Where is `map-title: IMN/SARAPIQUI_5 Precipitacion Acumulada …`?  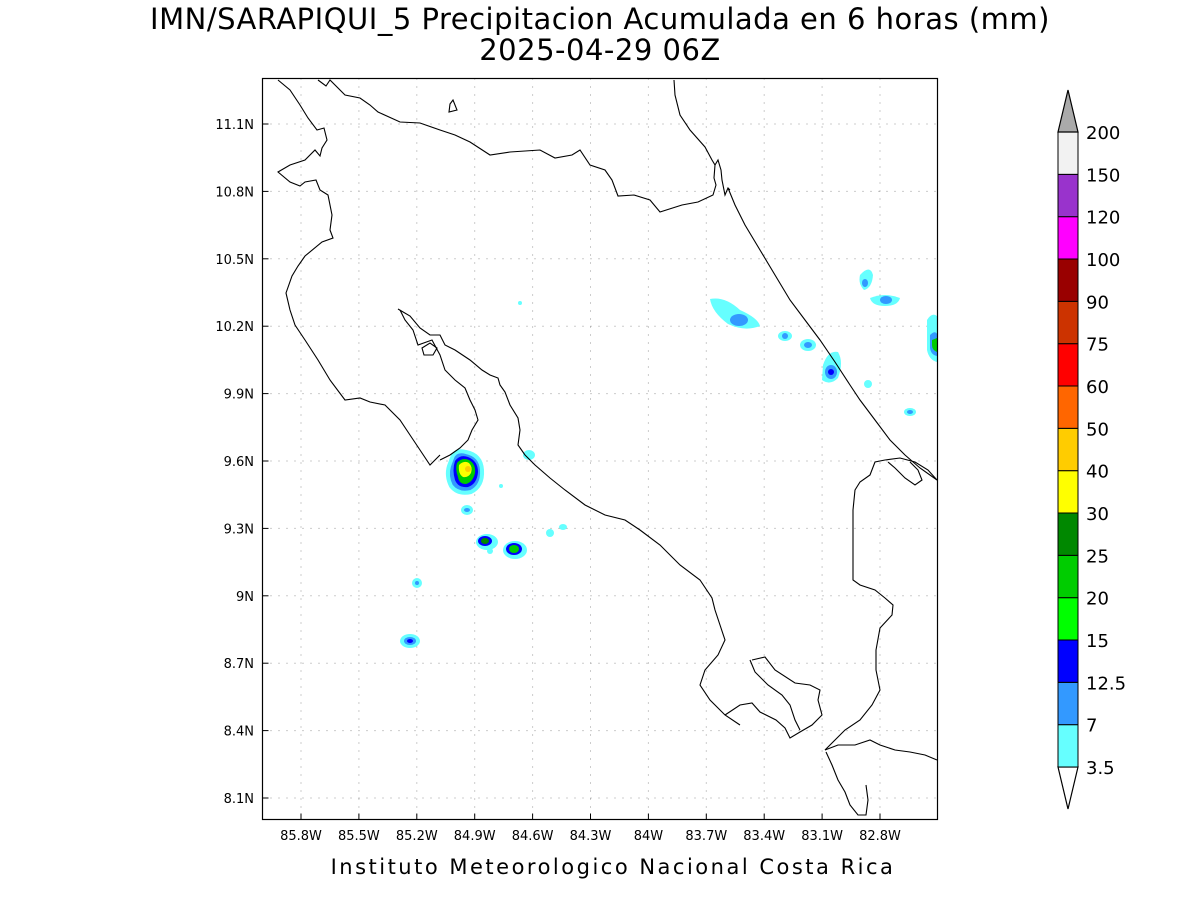
map-title: IMN/SARAPIQUI_5 Precipitacion Acumulada … is located at coordinates (600, 19).